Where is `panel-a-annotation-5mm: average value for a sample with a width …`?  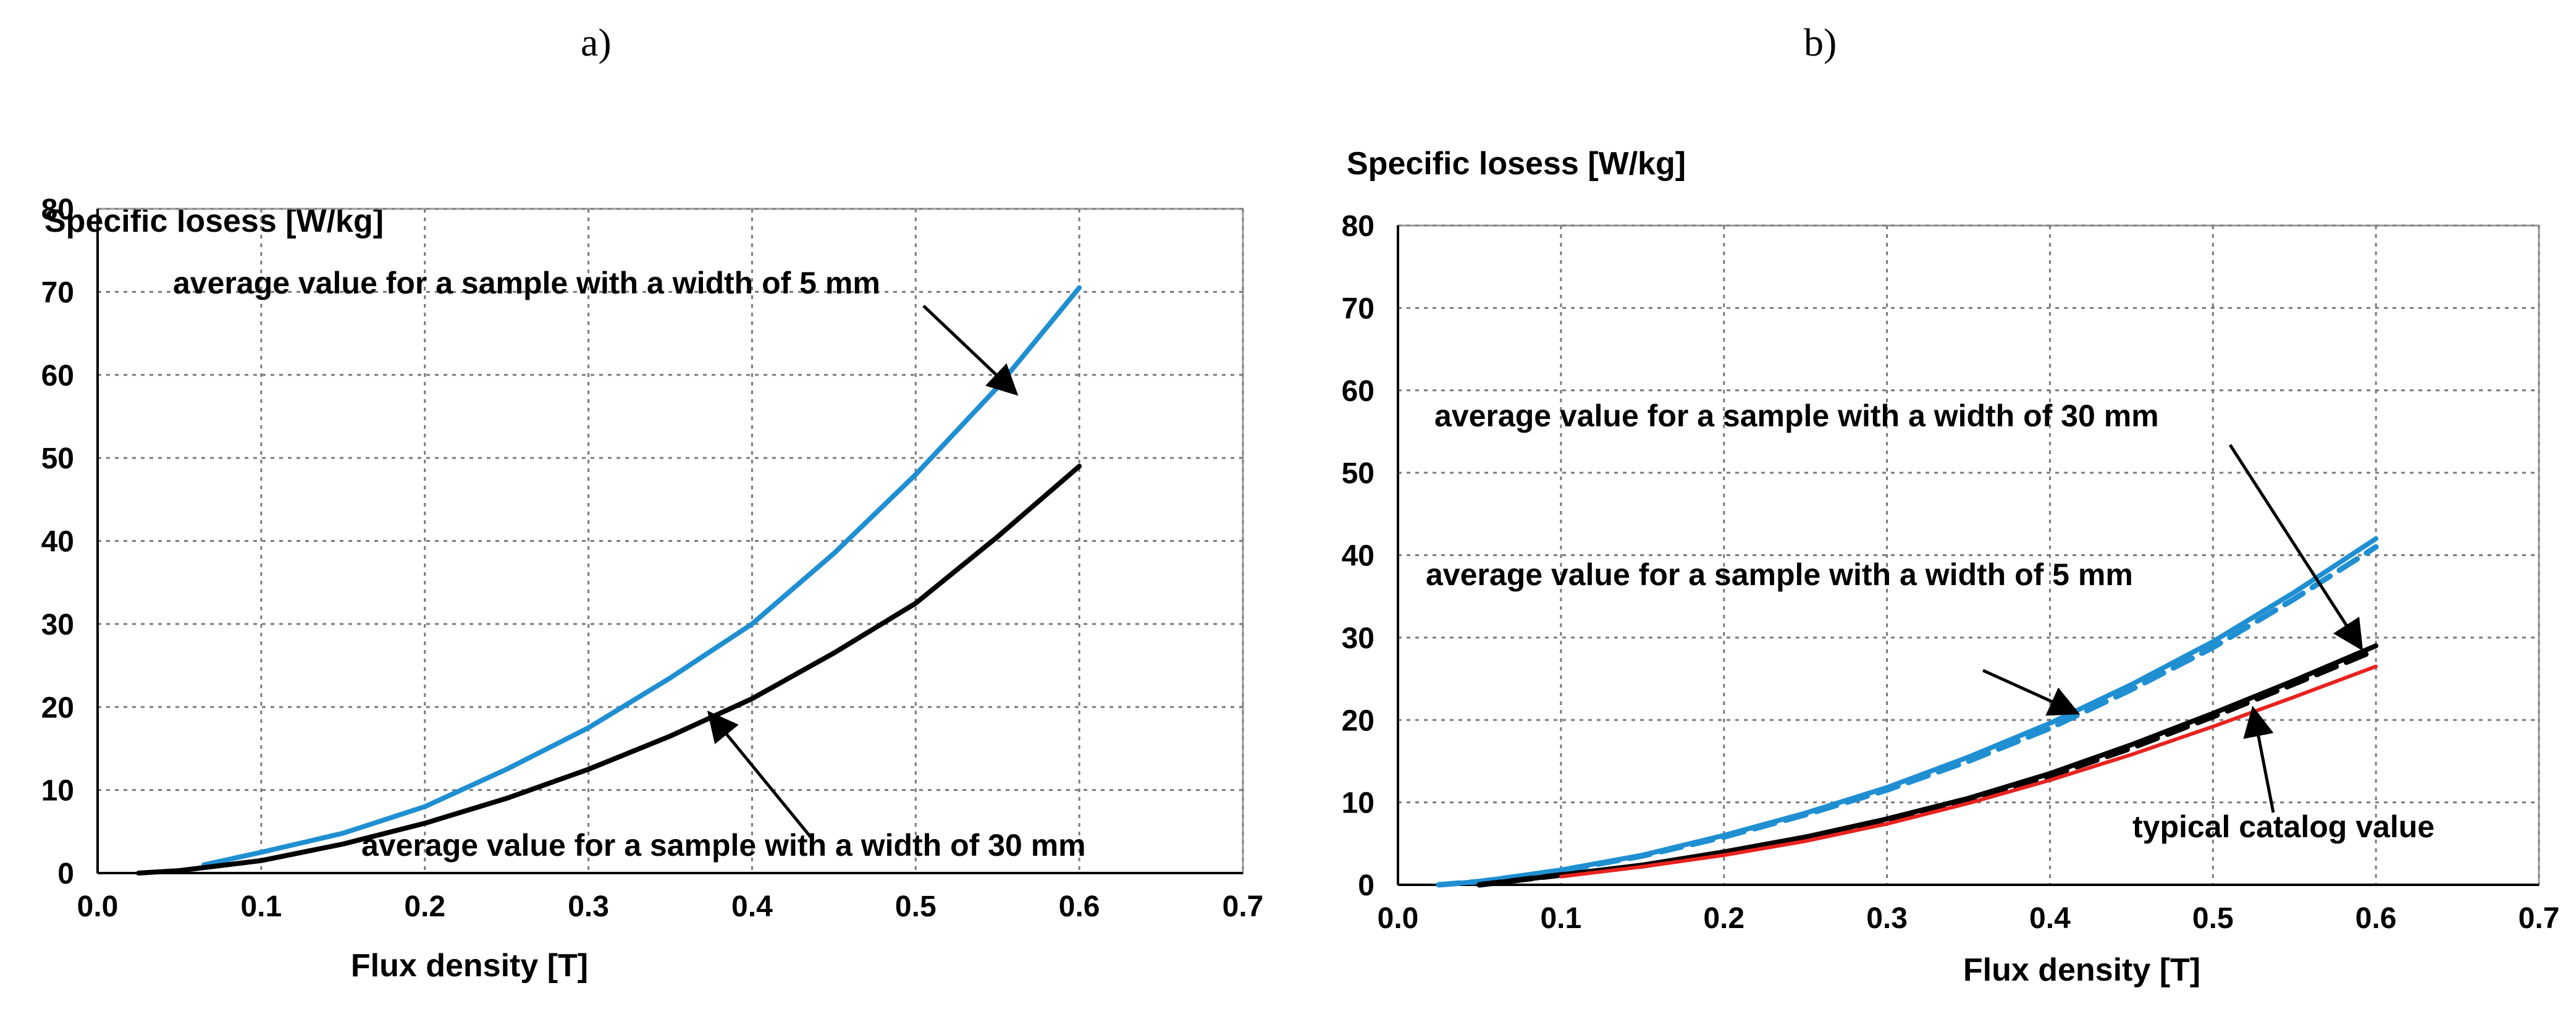 panel-a-annotation-5mm: average value for a sample with a width … is located at coordinates (526, 283).